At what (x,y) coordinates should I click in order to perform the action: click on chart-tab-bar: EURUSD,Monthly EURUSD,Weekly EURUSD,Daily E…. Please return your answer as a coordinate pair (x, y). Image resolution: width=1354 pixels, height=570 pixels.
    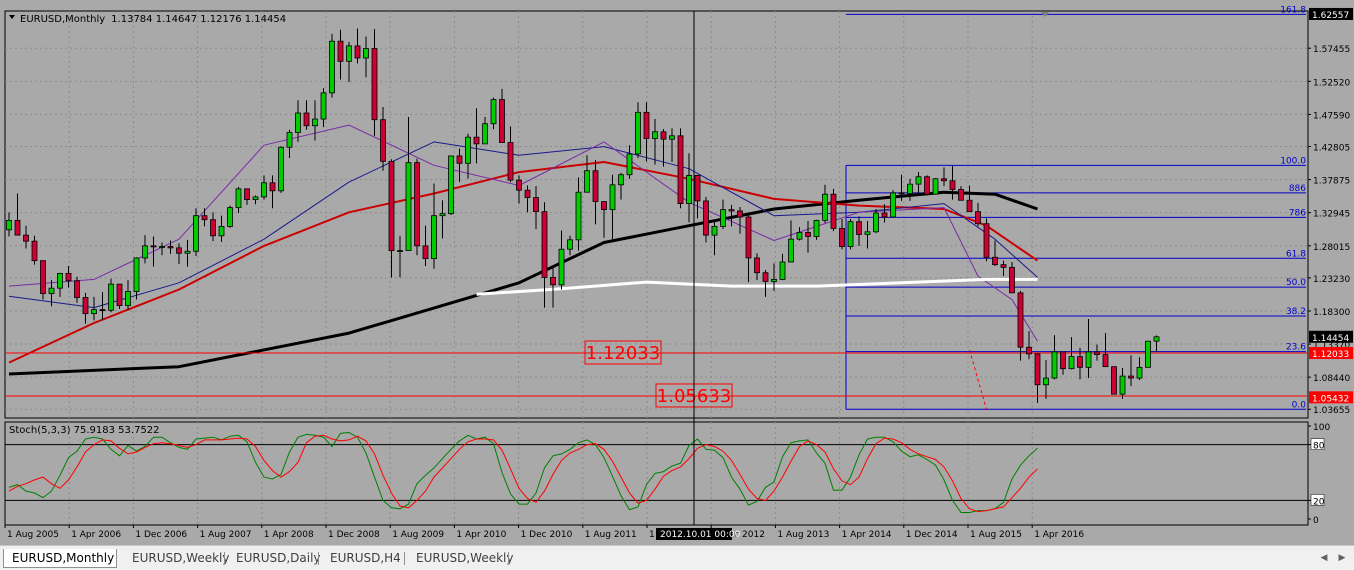
    Looking at the image, I should click on (677, 557).